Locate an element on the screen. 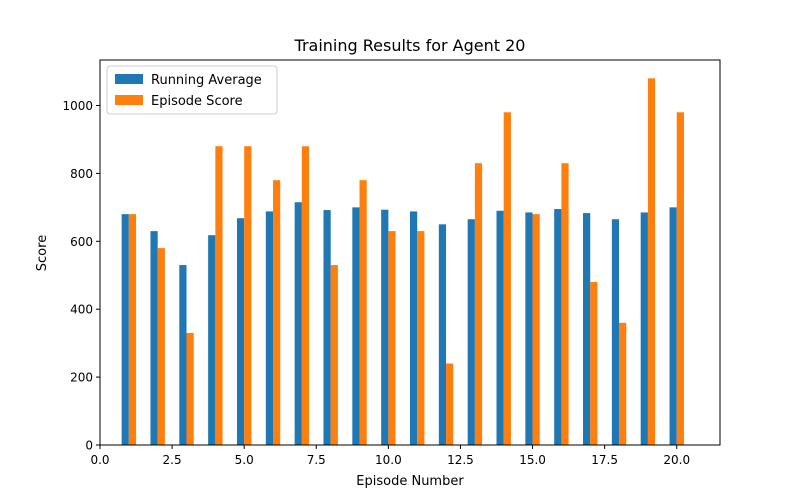 Image resolution: width=800 pixels, height=500 pixels. y-tick-label: 400 is located at coordinates (81, 310).